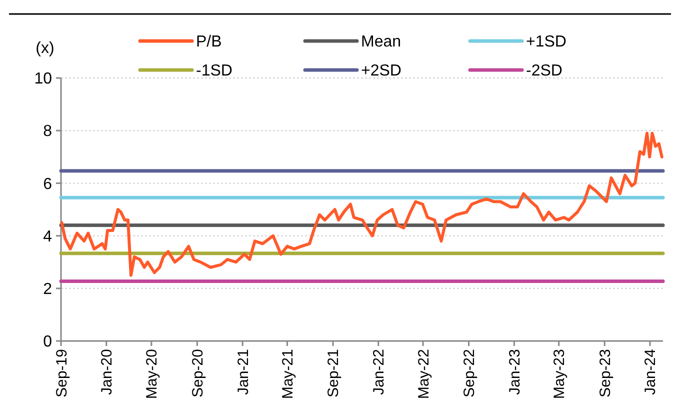  Describe the element at coordinates (61, 373) in the screenshot. I see `x-tick-label: Sep-19` at that location.